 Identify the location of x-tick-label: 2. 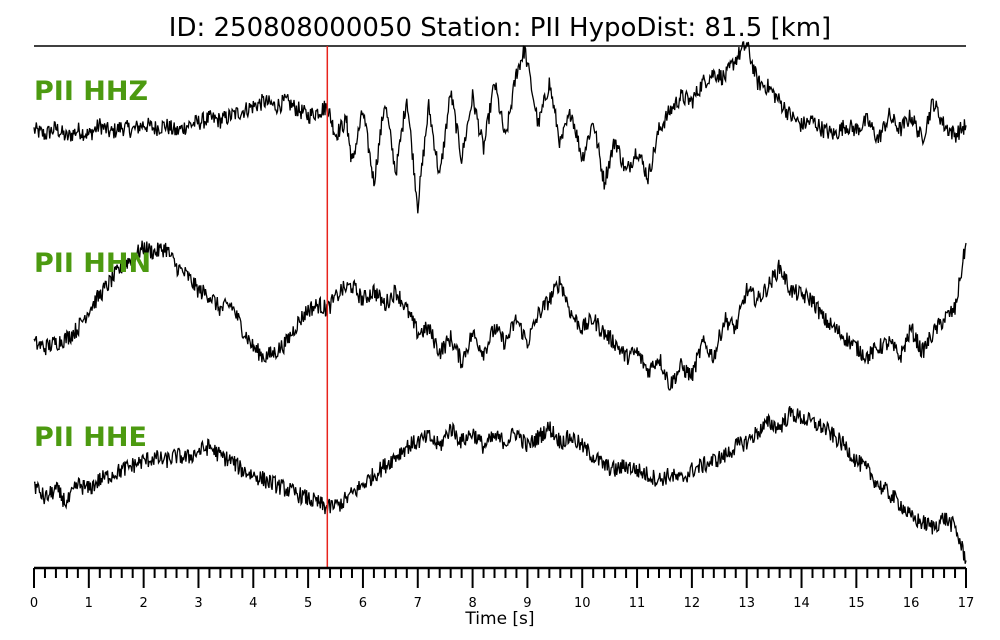
(144, 603).